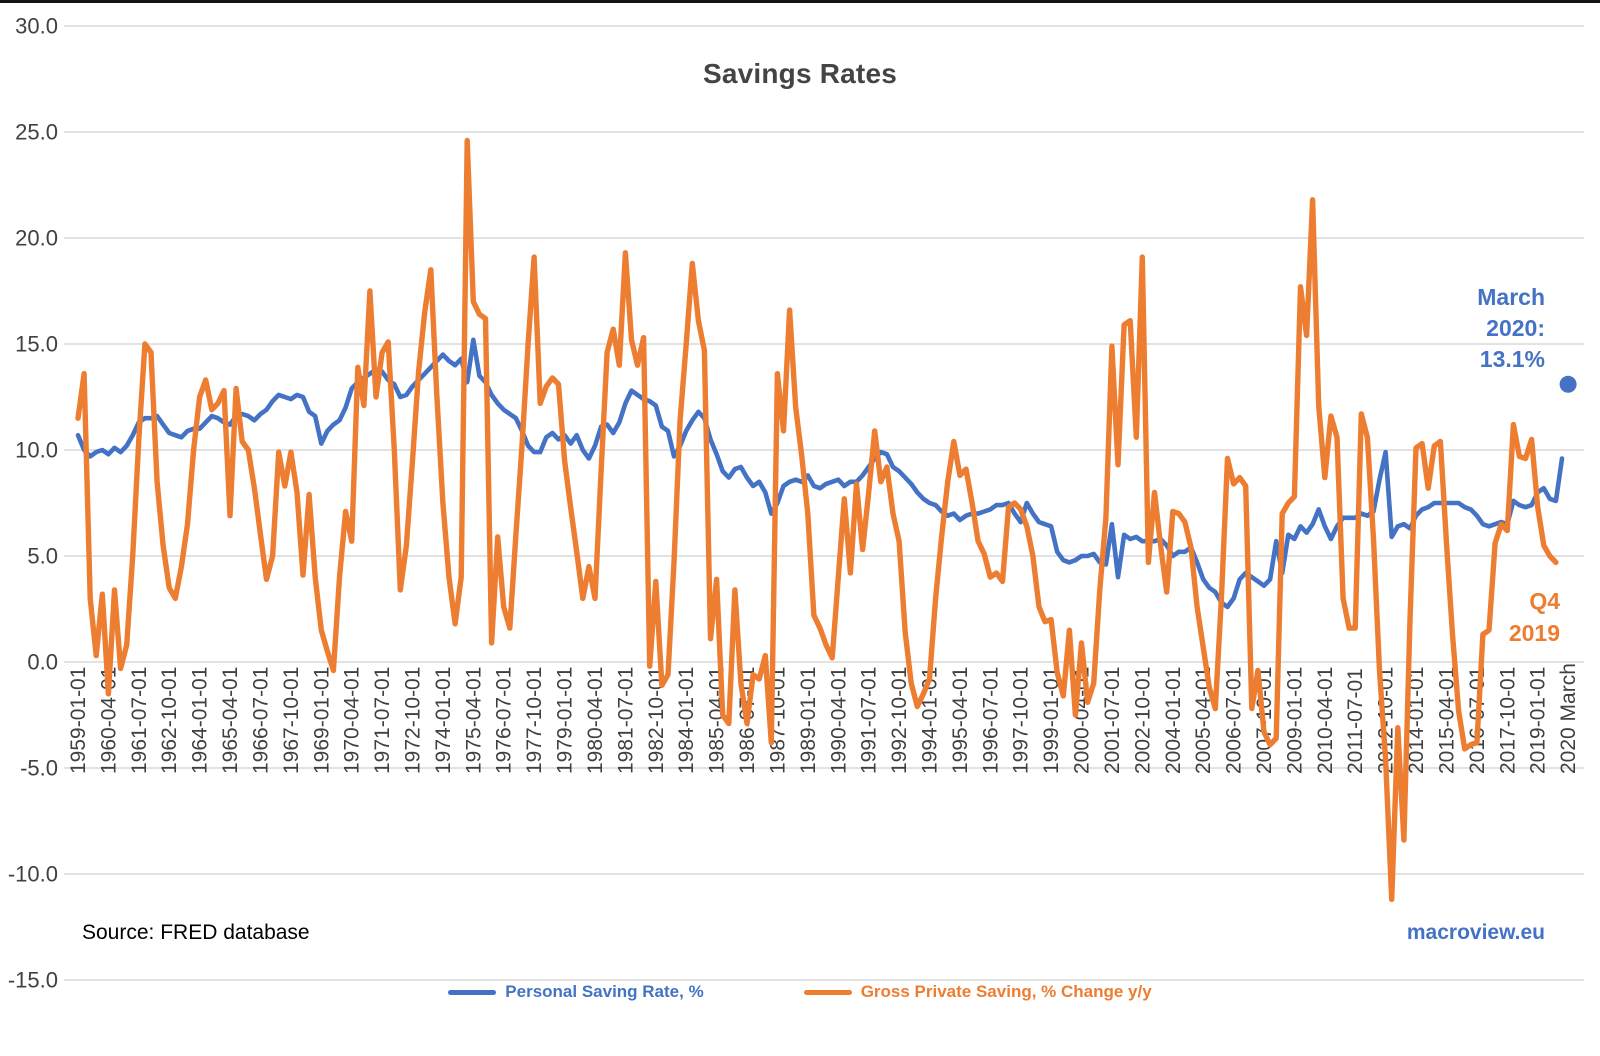 This screenshot has height=1056, width=1600. I want to click on x-axis-tick-label: 1970-04-01, so click(352, 720).